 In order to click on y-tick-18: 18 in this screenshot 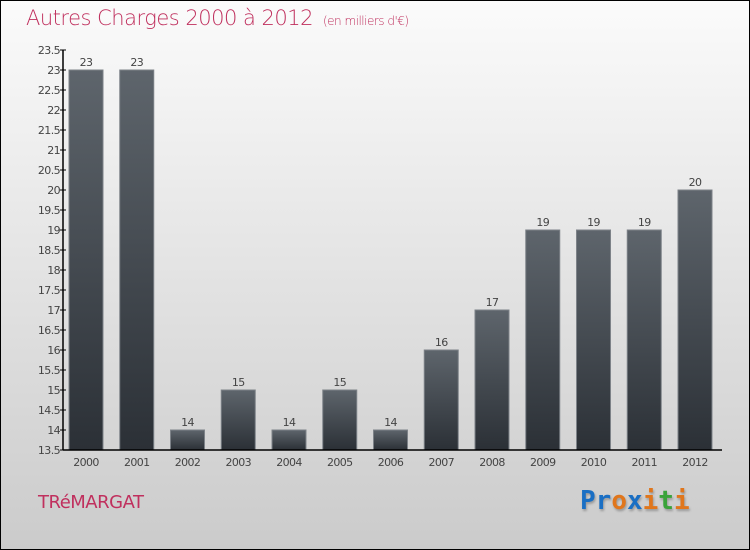, I will do `click(53, 270)`.